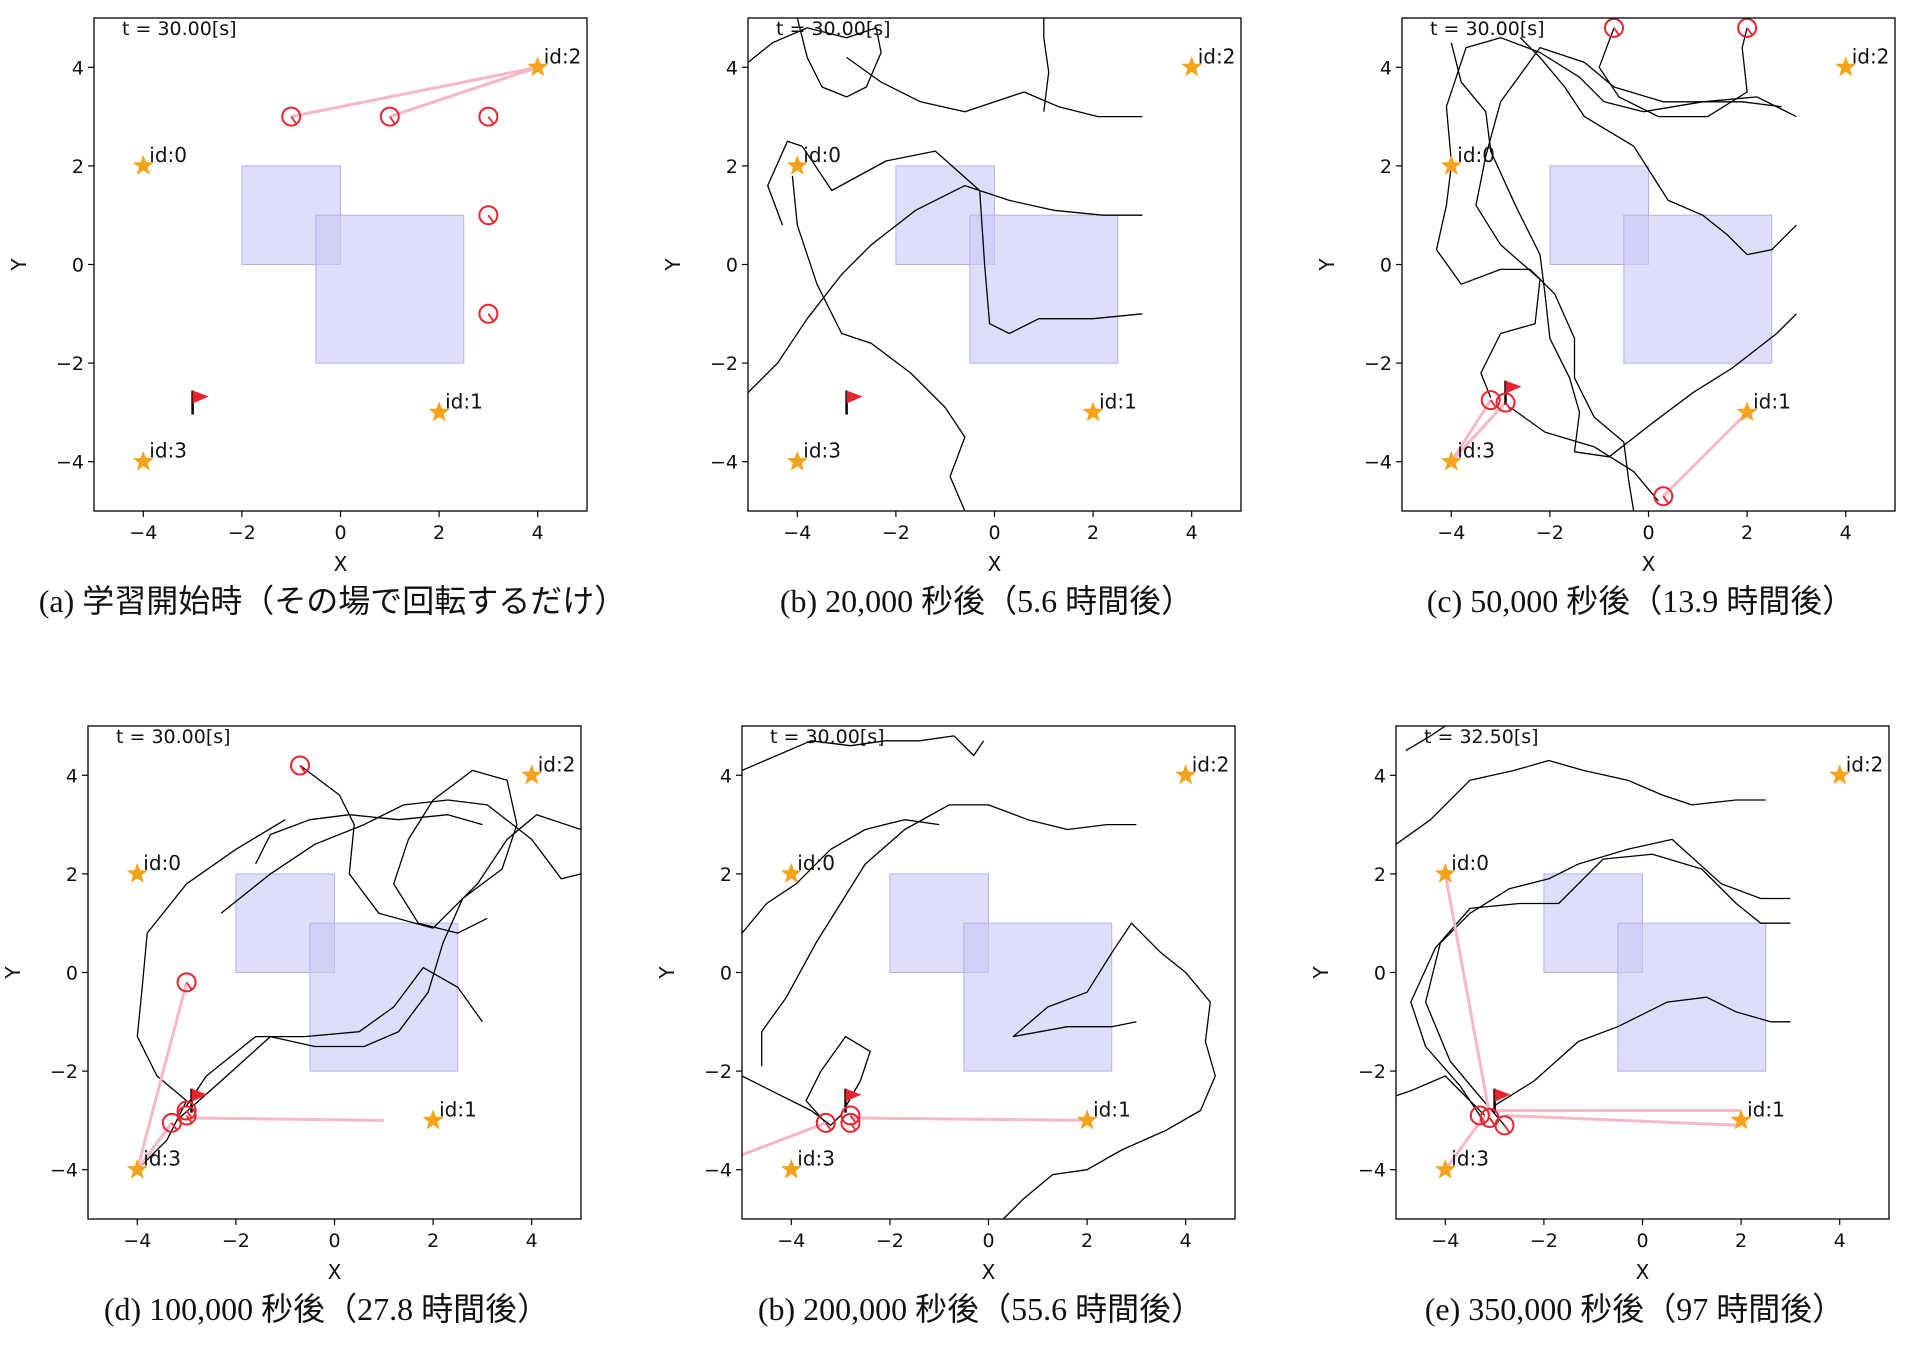 This screenshot has height=1350, width=1906. What do you see at coordinates (822, 155) in the screenshot?
I see `target-label: id:0` at bounding box center [822, 155].